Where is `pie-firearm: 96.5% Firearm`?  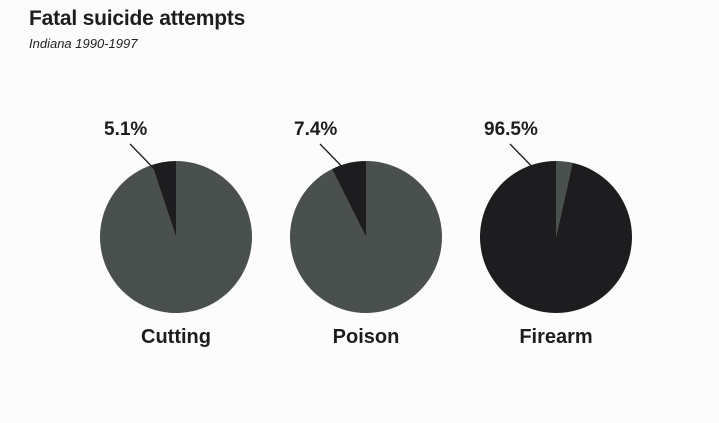
pie-firearm: 96.5% Firearm is located at coordinates (555, 233).